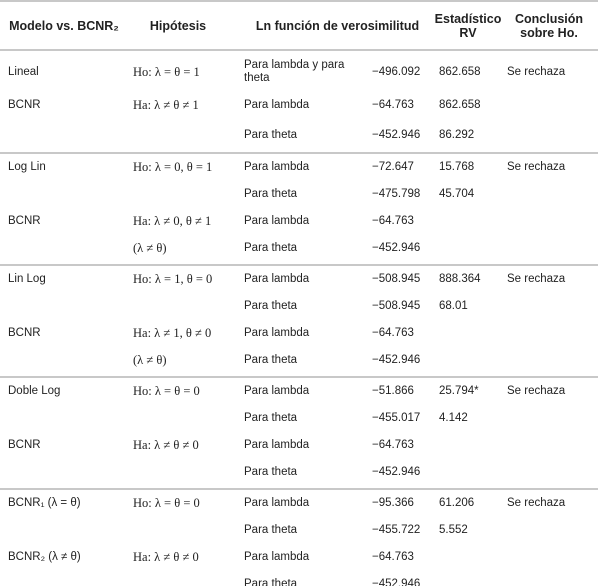 The height and width of the screenshot is (586, 598). What do you see at coordinates (294, 71) in the screenshot?
I see `ln-label-cell: Para lambda y para theta` at bounding box center [294, 71].